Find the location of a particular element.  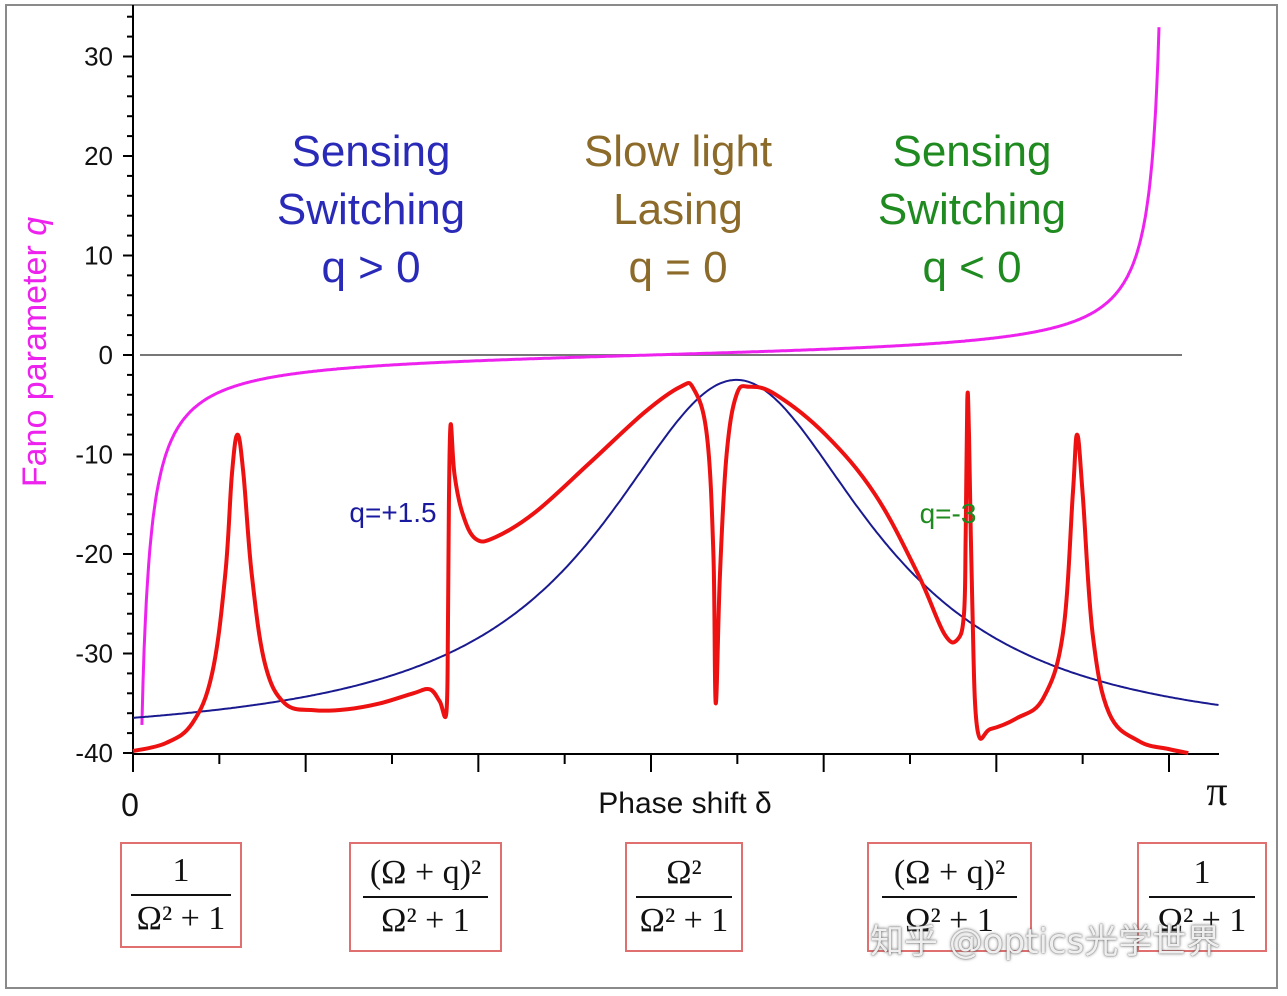

x-tick-label-end: π is located at coordinates (1216, 792).